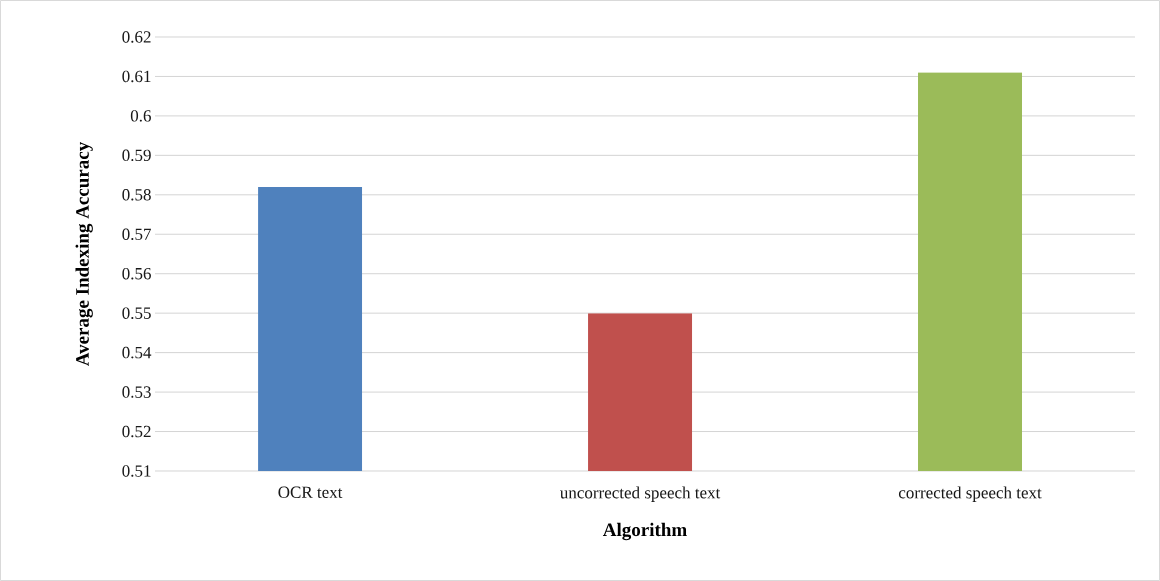 The width and height of the screenshot is (1160, 581). Describe the element at coordinates (970, 494) in the screenshot. I see `x-tick-label: corrected speech text` at that location.